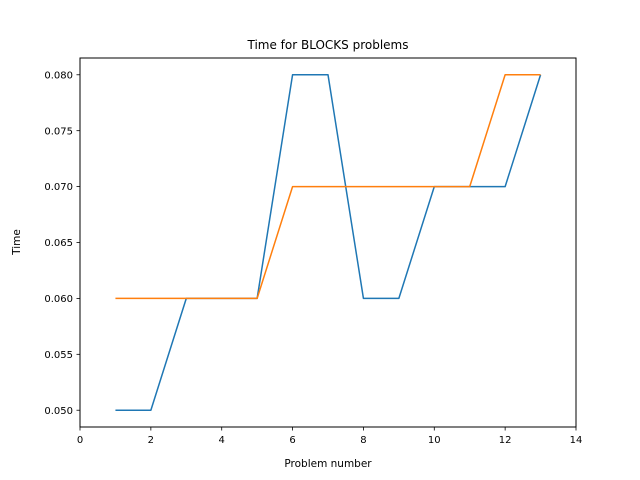 This screenshot has width=640, height=480. I want to click on y-axis-label: Time, so click(17, 242).